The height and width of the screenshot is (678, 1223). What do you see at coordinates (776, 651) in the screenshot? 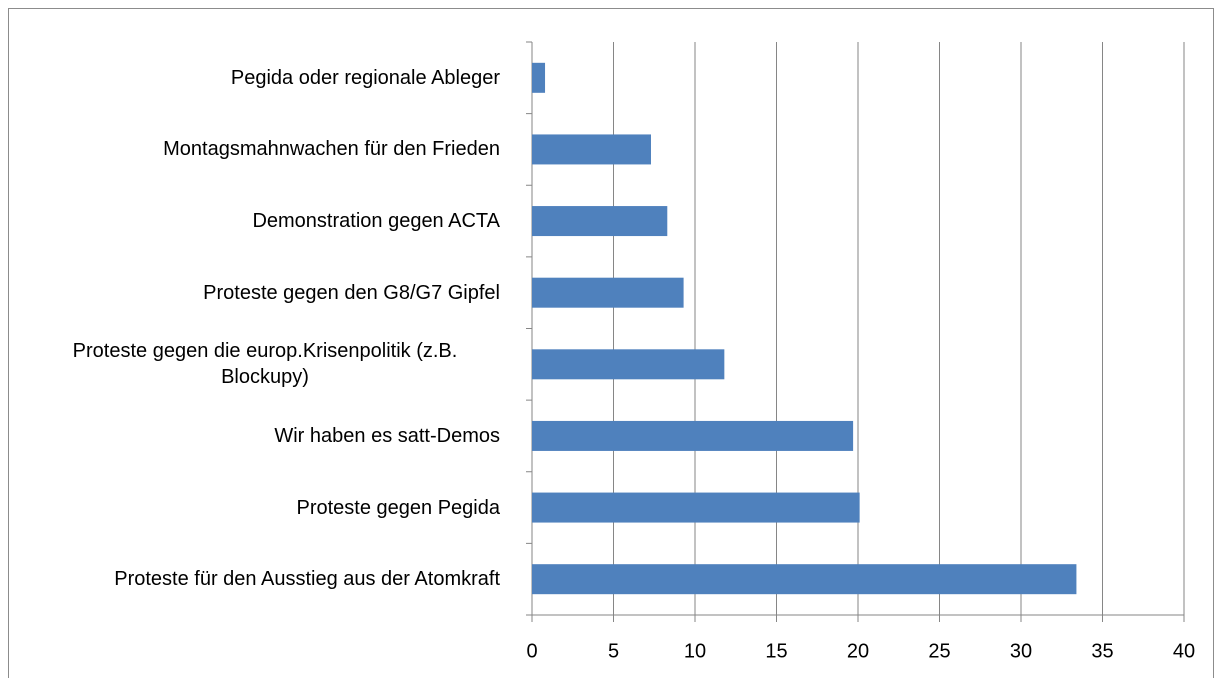
I see `x-tick-label: 15` at bounding box center [776, 651].